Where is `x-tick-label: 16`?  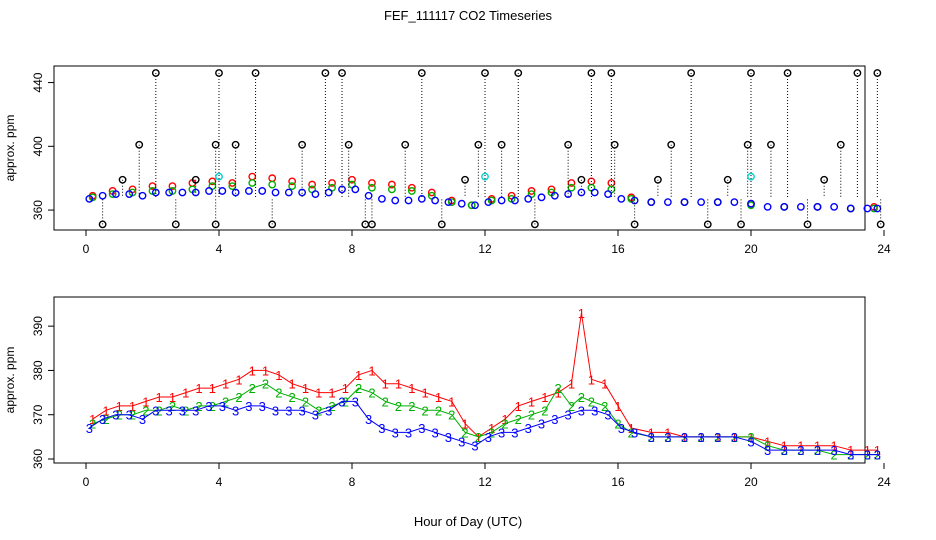 x-tick-label: 16 is located at coordinates (618, 249).